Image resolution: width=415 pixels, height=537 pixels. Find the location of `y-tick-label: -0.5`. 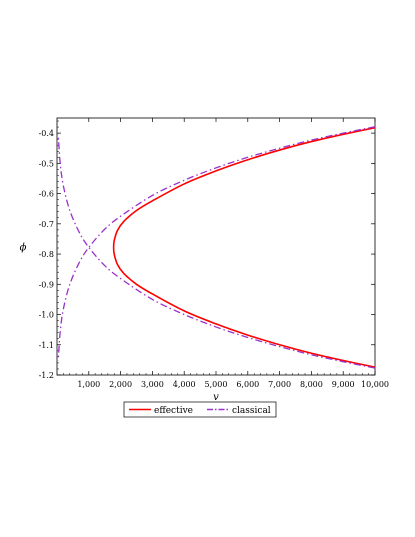

y-tick-label: -0.5 is located at coordinates (46, 163).